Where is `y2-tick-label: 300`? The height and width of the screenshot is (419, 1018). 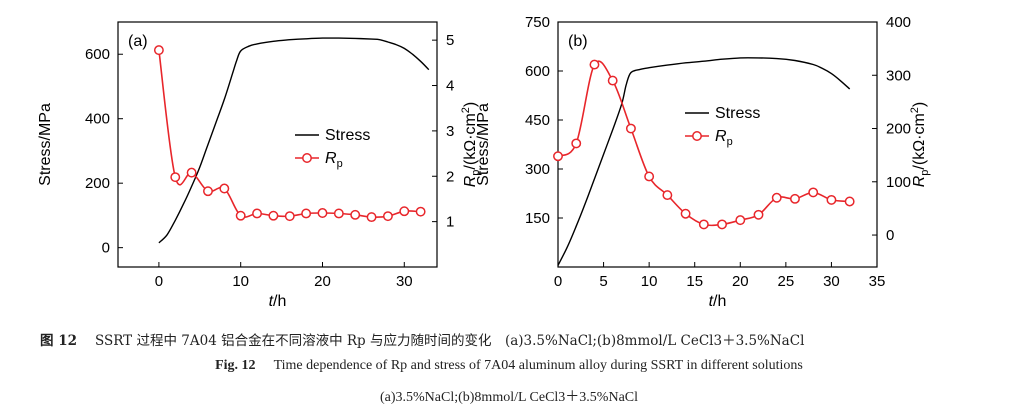
y2-tick-label: 300 is located at coordinates (898, 75).